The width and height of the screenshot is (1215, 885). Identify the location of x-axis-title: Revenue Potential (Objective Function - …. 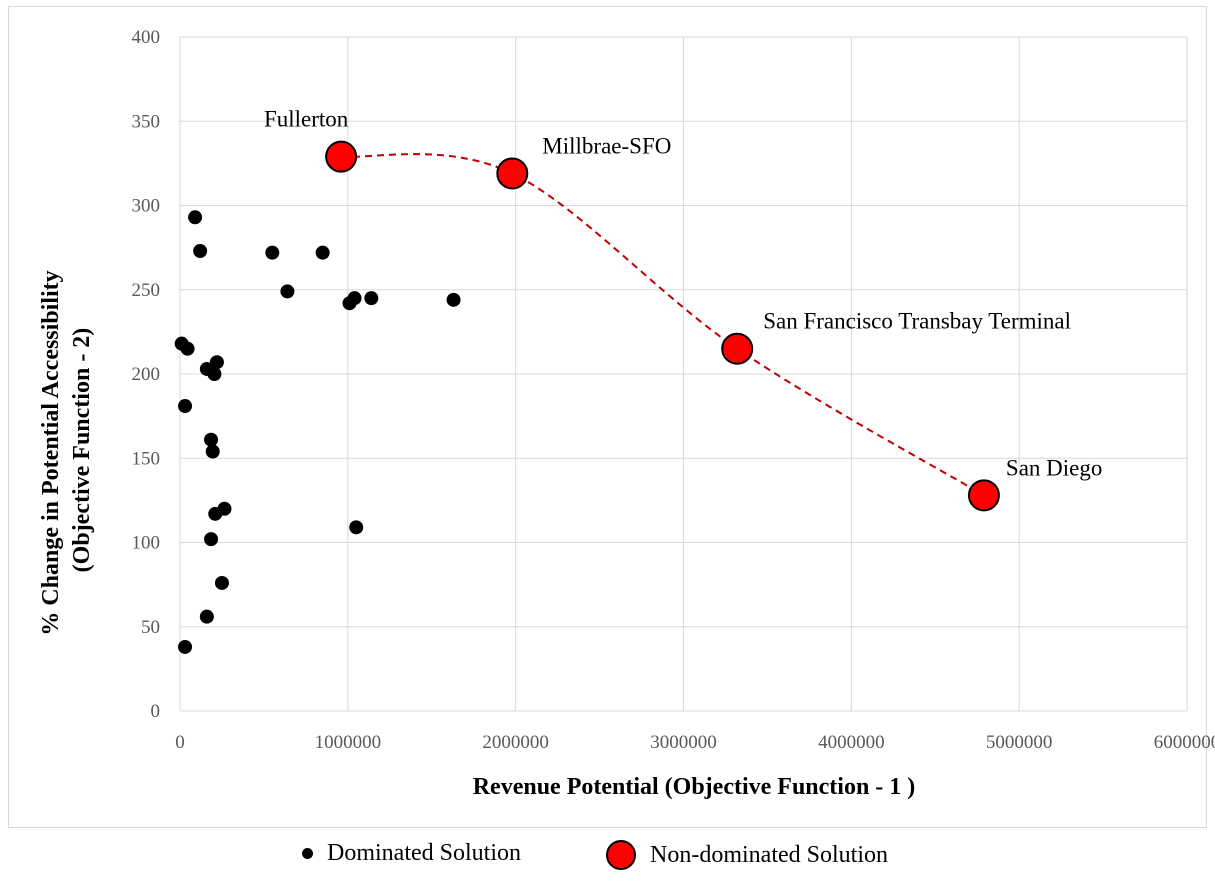
(694, 787).